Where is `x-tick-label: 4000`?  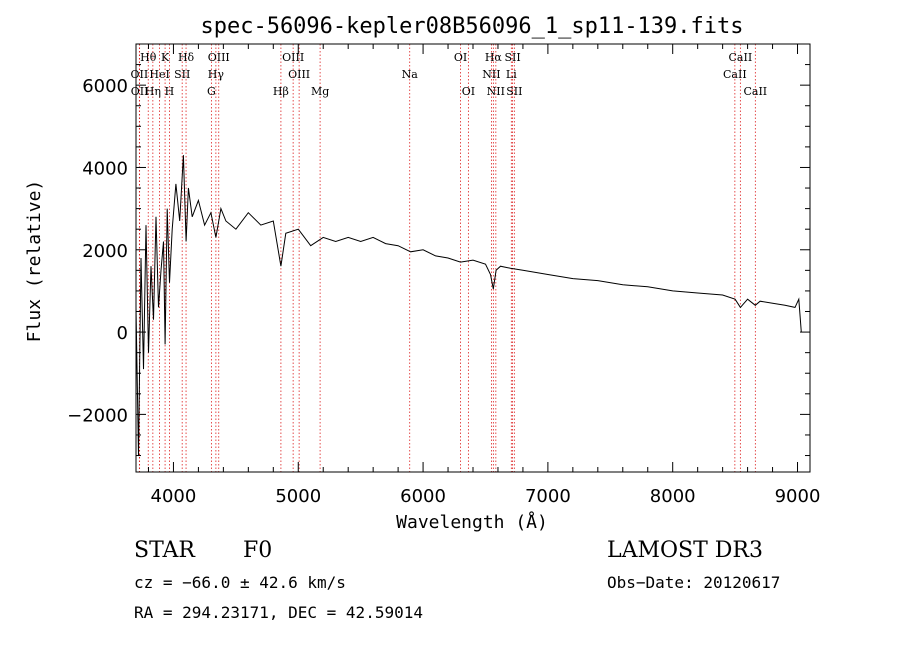
x-tick-label: 4000 is located at coordinates (174, 496).